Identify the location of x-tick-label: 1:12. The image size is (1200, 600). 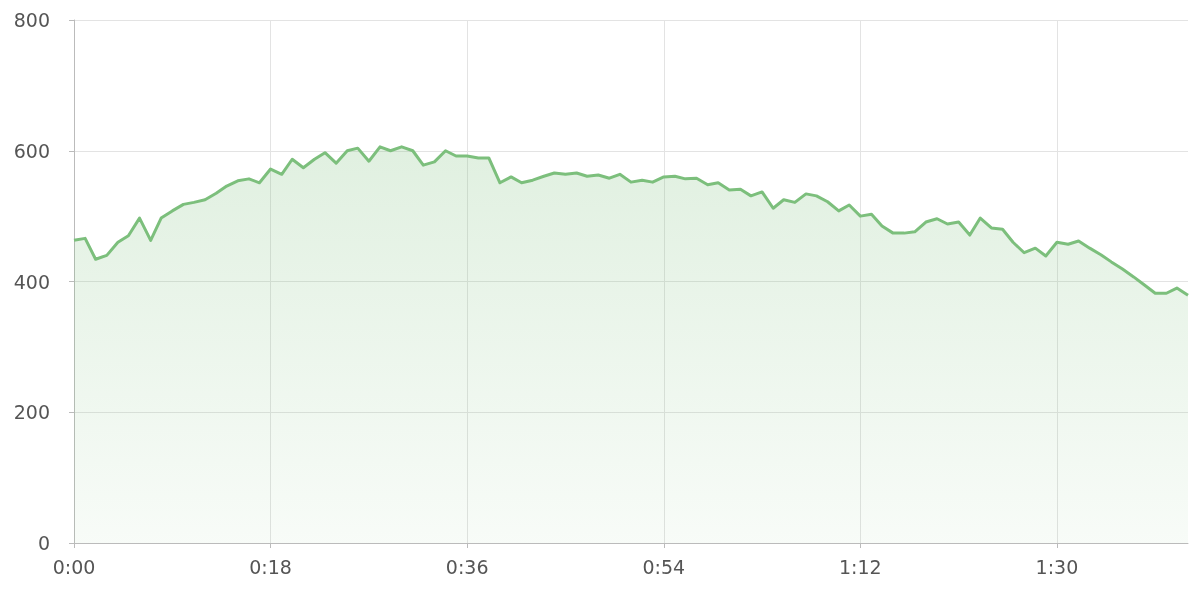
(860, 566).